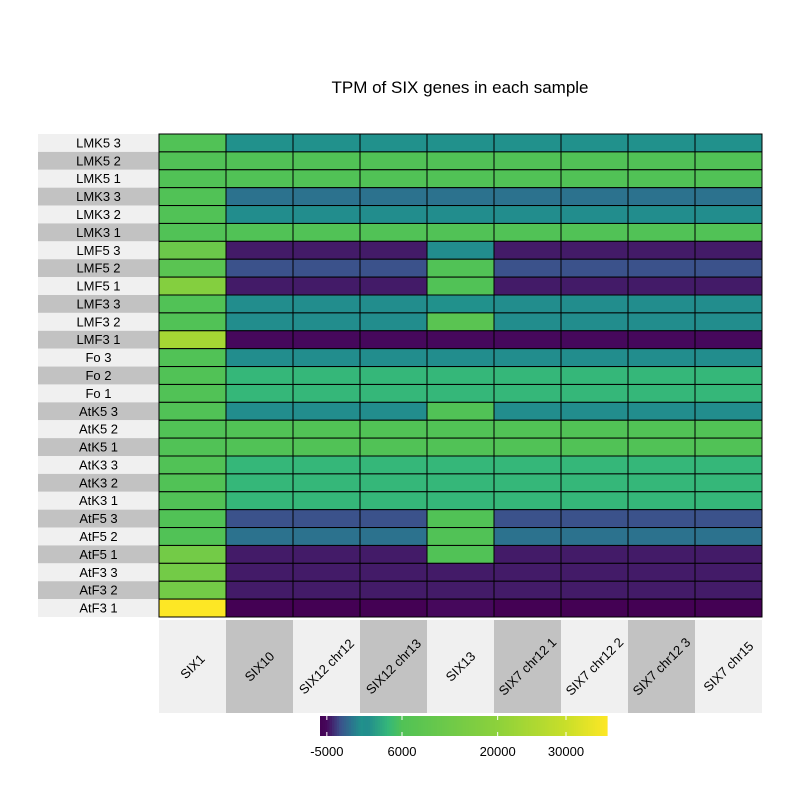  I want to click on row-label: LMK5 1, so click(98, 178).